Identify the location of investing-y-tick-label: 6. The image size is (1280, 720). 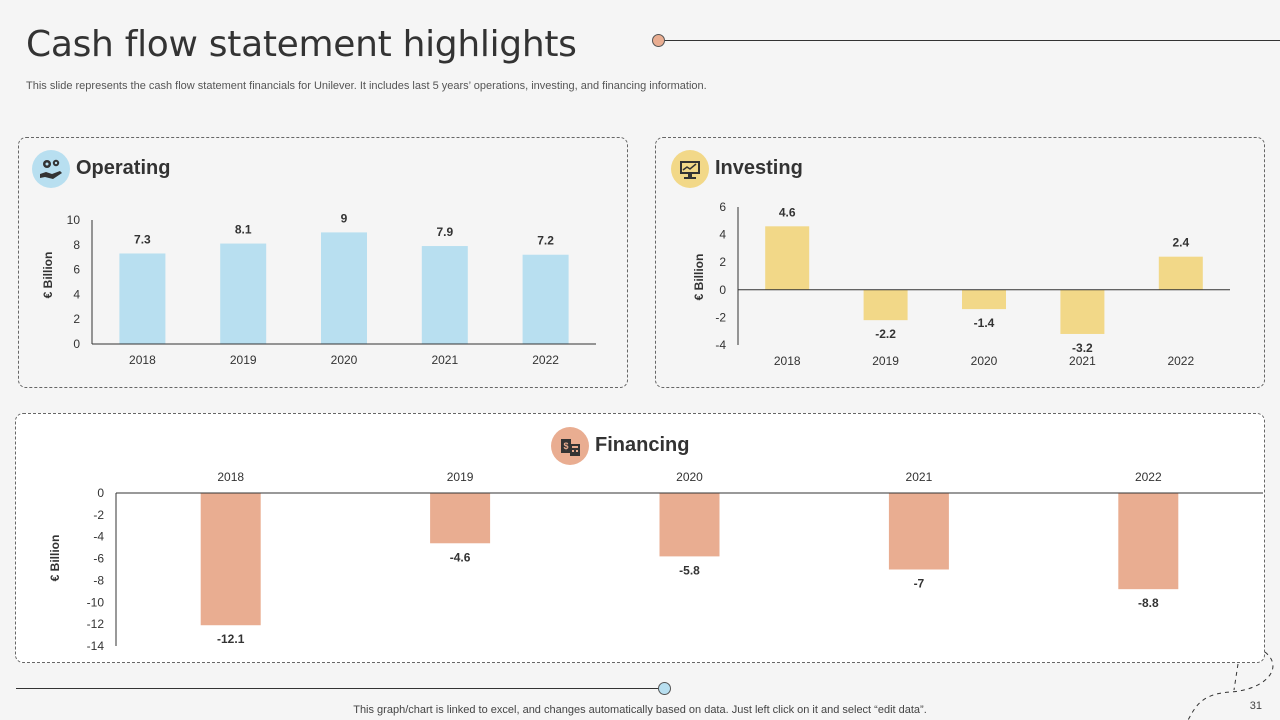
(722, 207).